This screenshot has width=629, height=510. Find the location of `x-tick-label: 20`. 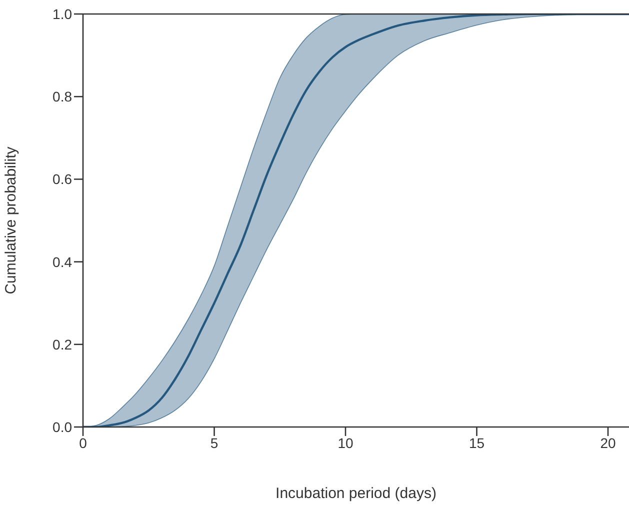

x-tick-label: 20 is located at coordinates (608, 442).